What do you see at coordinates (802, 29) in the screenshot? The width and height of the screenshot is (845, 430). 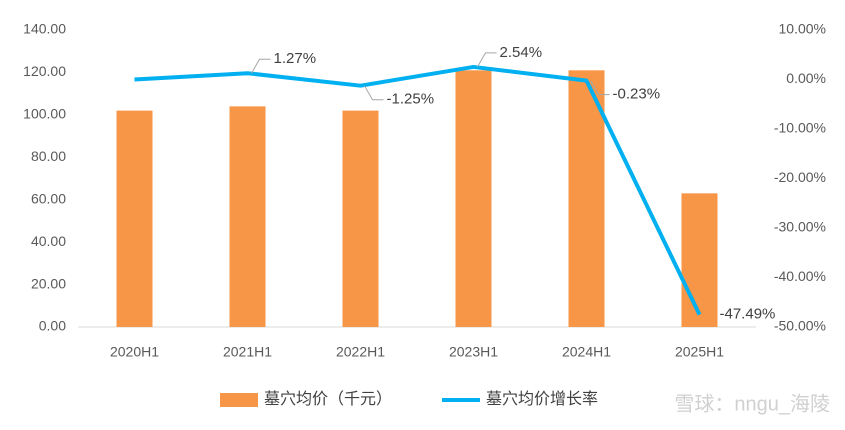 I see `y2-tick-label: 10.00%` at bounding box center [802, 29].